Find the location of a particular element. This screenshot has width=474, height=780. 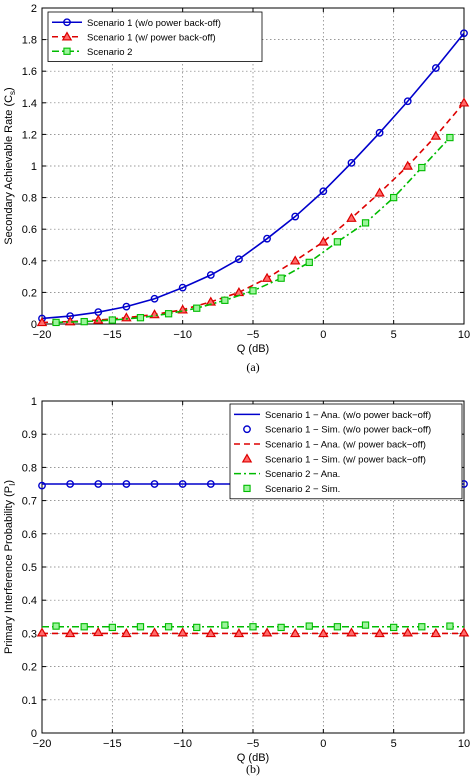

y-axis-label-b: Primary Interference Probability (PI) is located at coordinates (10, 567).